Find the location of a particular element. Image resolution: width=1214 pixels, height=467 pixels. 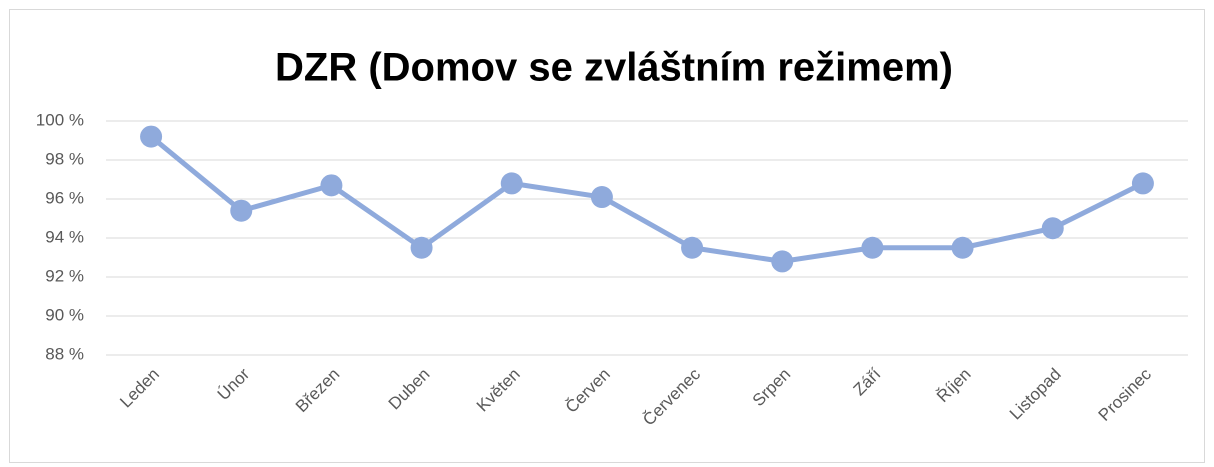

chart-title: DZR (Domov se zvláštním režimem) is located at coordinates (614, 68).